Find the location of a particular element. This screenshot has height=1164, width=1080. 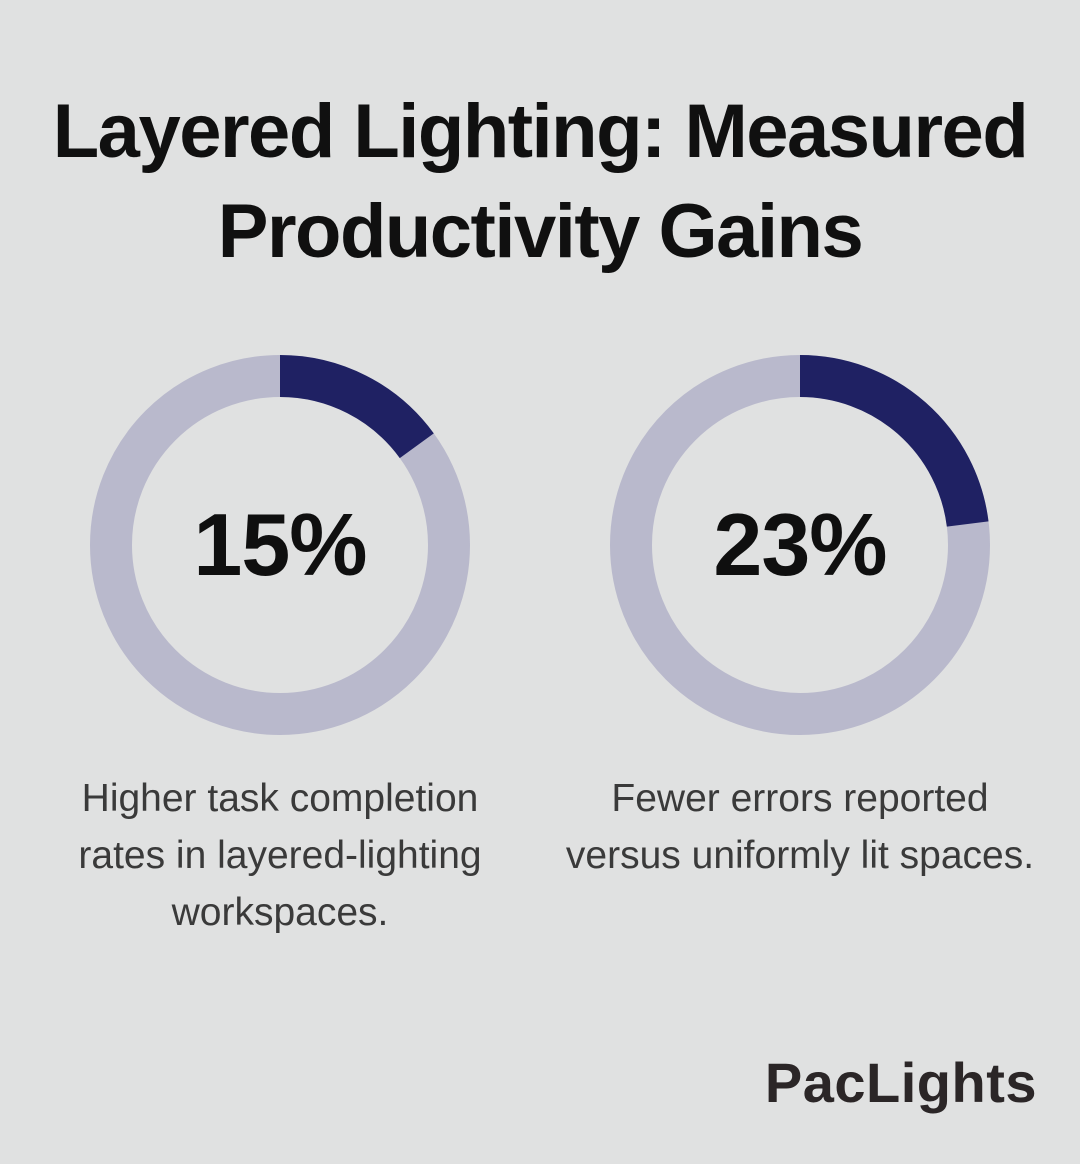

percent-value: 23% is located at coordinates (800, 544).